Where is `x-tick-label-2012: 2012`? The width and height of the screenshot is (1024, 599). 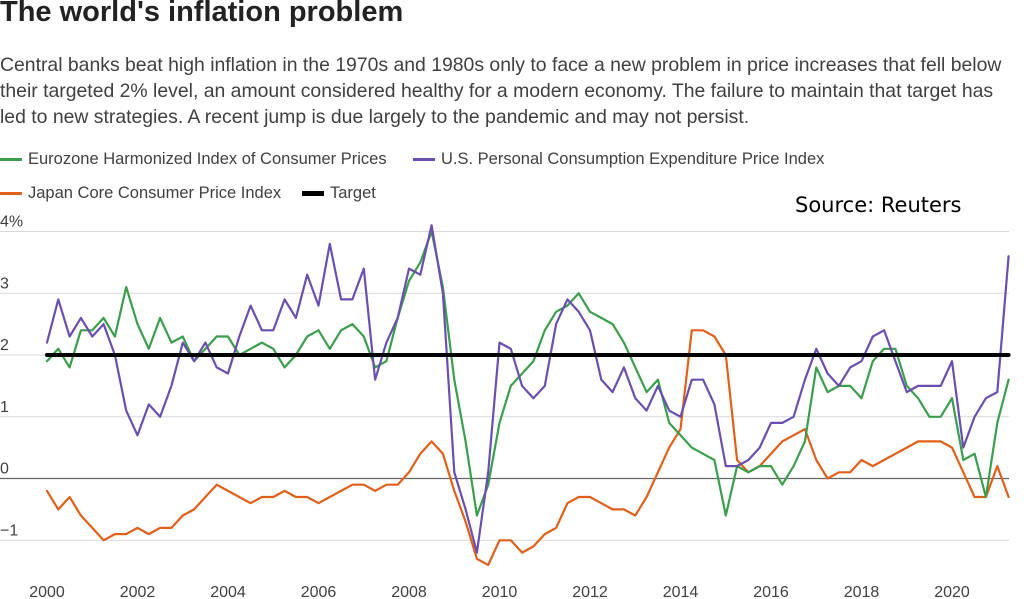 x-tick-label-2012: 2012 is located at coordinates (590, 591).